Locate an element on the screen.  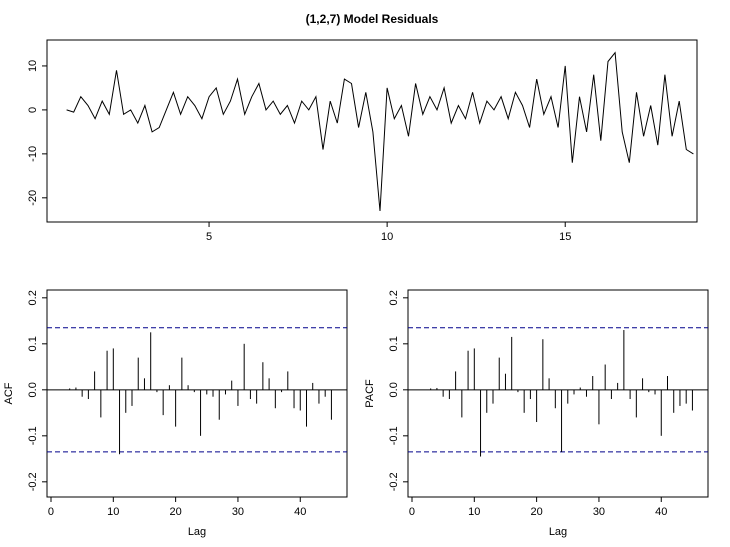
x-tick-label: 5 is located at coordinates (209, 237).